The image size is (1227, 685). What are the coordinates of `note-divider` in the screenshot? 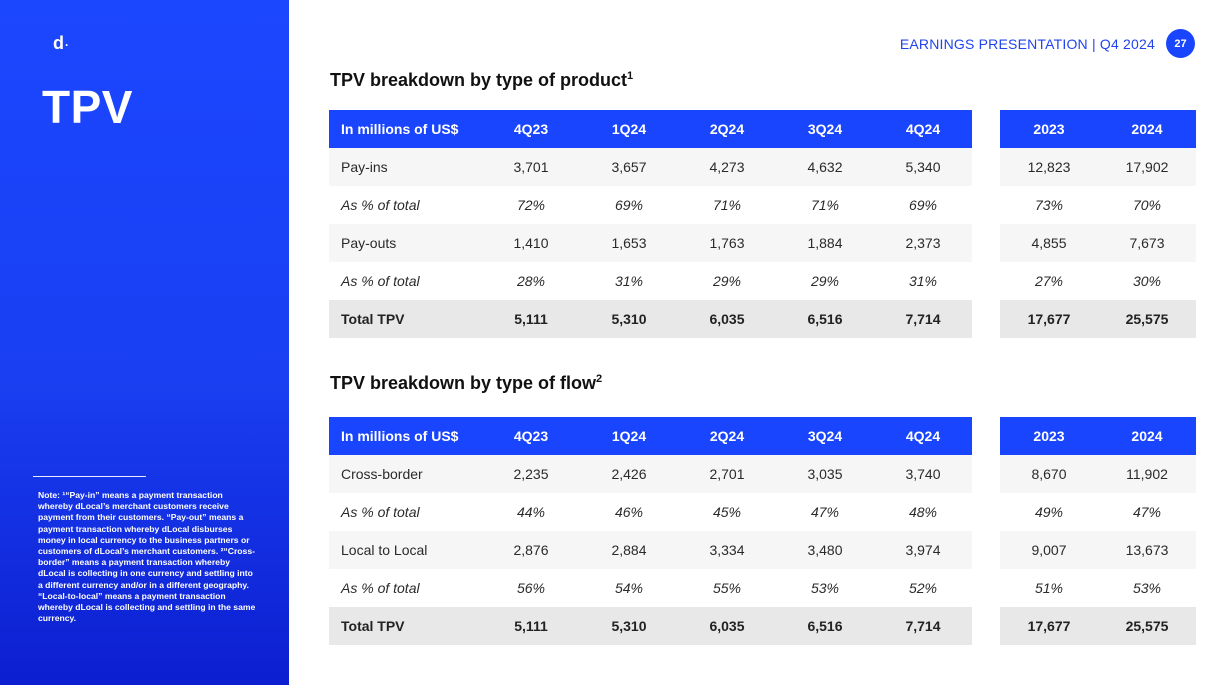 It's located at (89, 476).